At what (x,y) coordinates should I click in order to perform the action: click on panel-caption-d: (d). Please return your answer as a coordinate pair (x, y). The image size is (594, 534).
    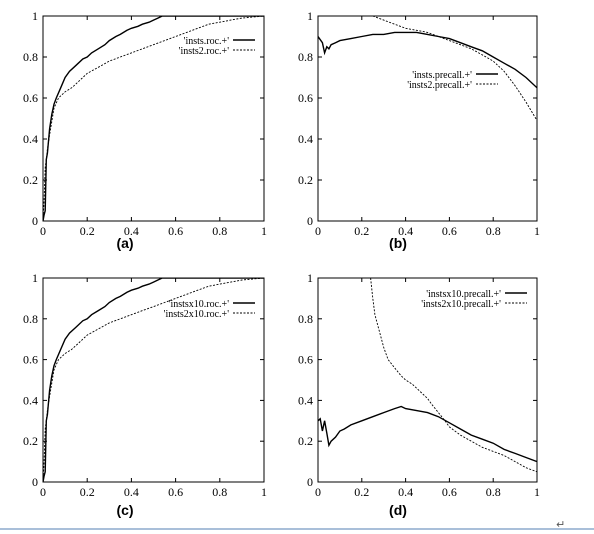
    Looking at the image, I should click on (398, 510).